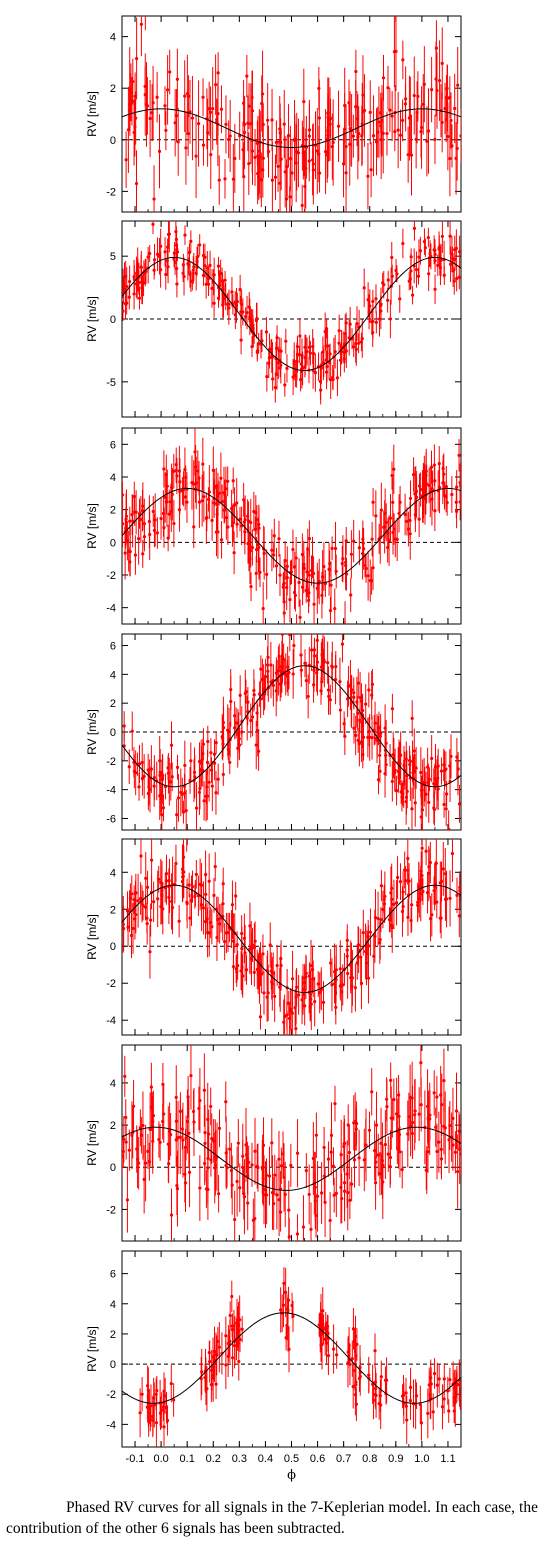  Describe the element at coordinates (273, 937) in the screenshot. I see `rv-panel-5: -4 -2 0 2 4 RV [m/s]` at that location.